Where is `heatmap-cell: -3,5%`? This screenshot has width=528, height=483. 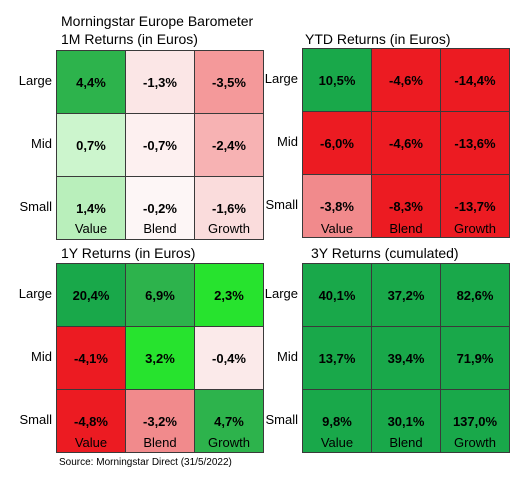
heatmap-cell: -3,5% is located at coordinates (229, 82).